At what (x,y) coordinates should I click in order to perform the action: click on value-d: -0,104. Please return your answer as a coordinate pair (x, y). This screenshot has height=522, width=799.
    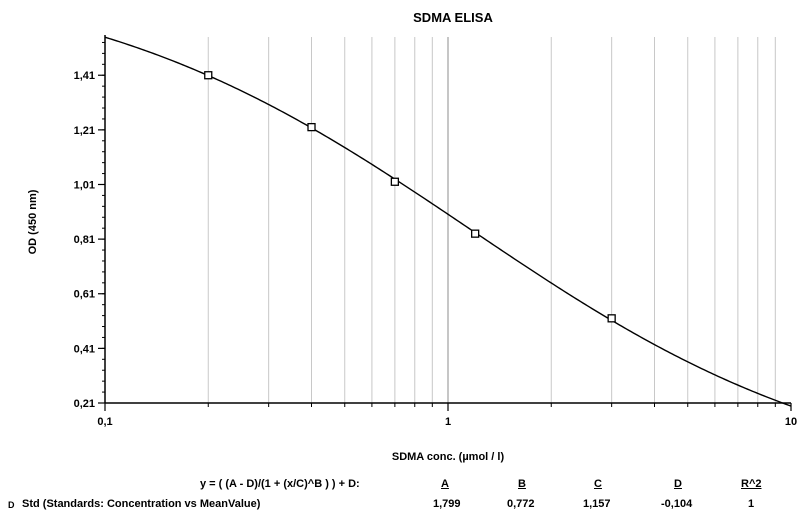
    Looking at the image, I should click on (677, 504).